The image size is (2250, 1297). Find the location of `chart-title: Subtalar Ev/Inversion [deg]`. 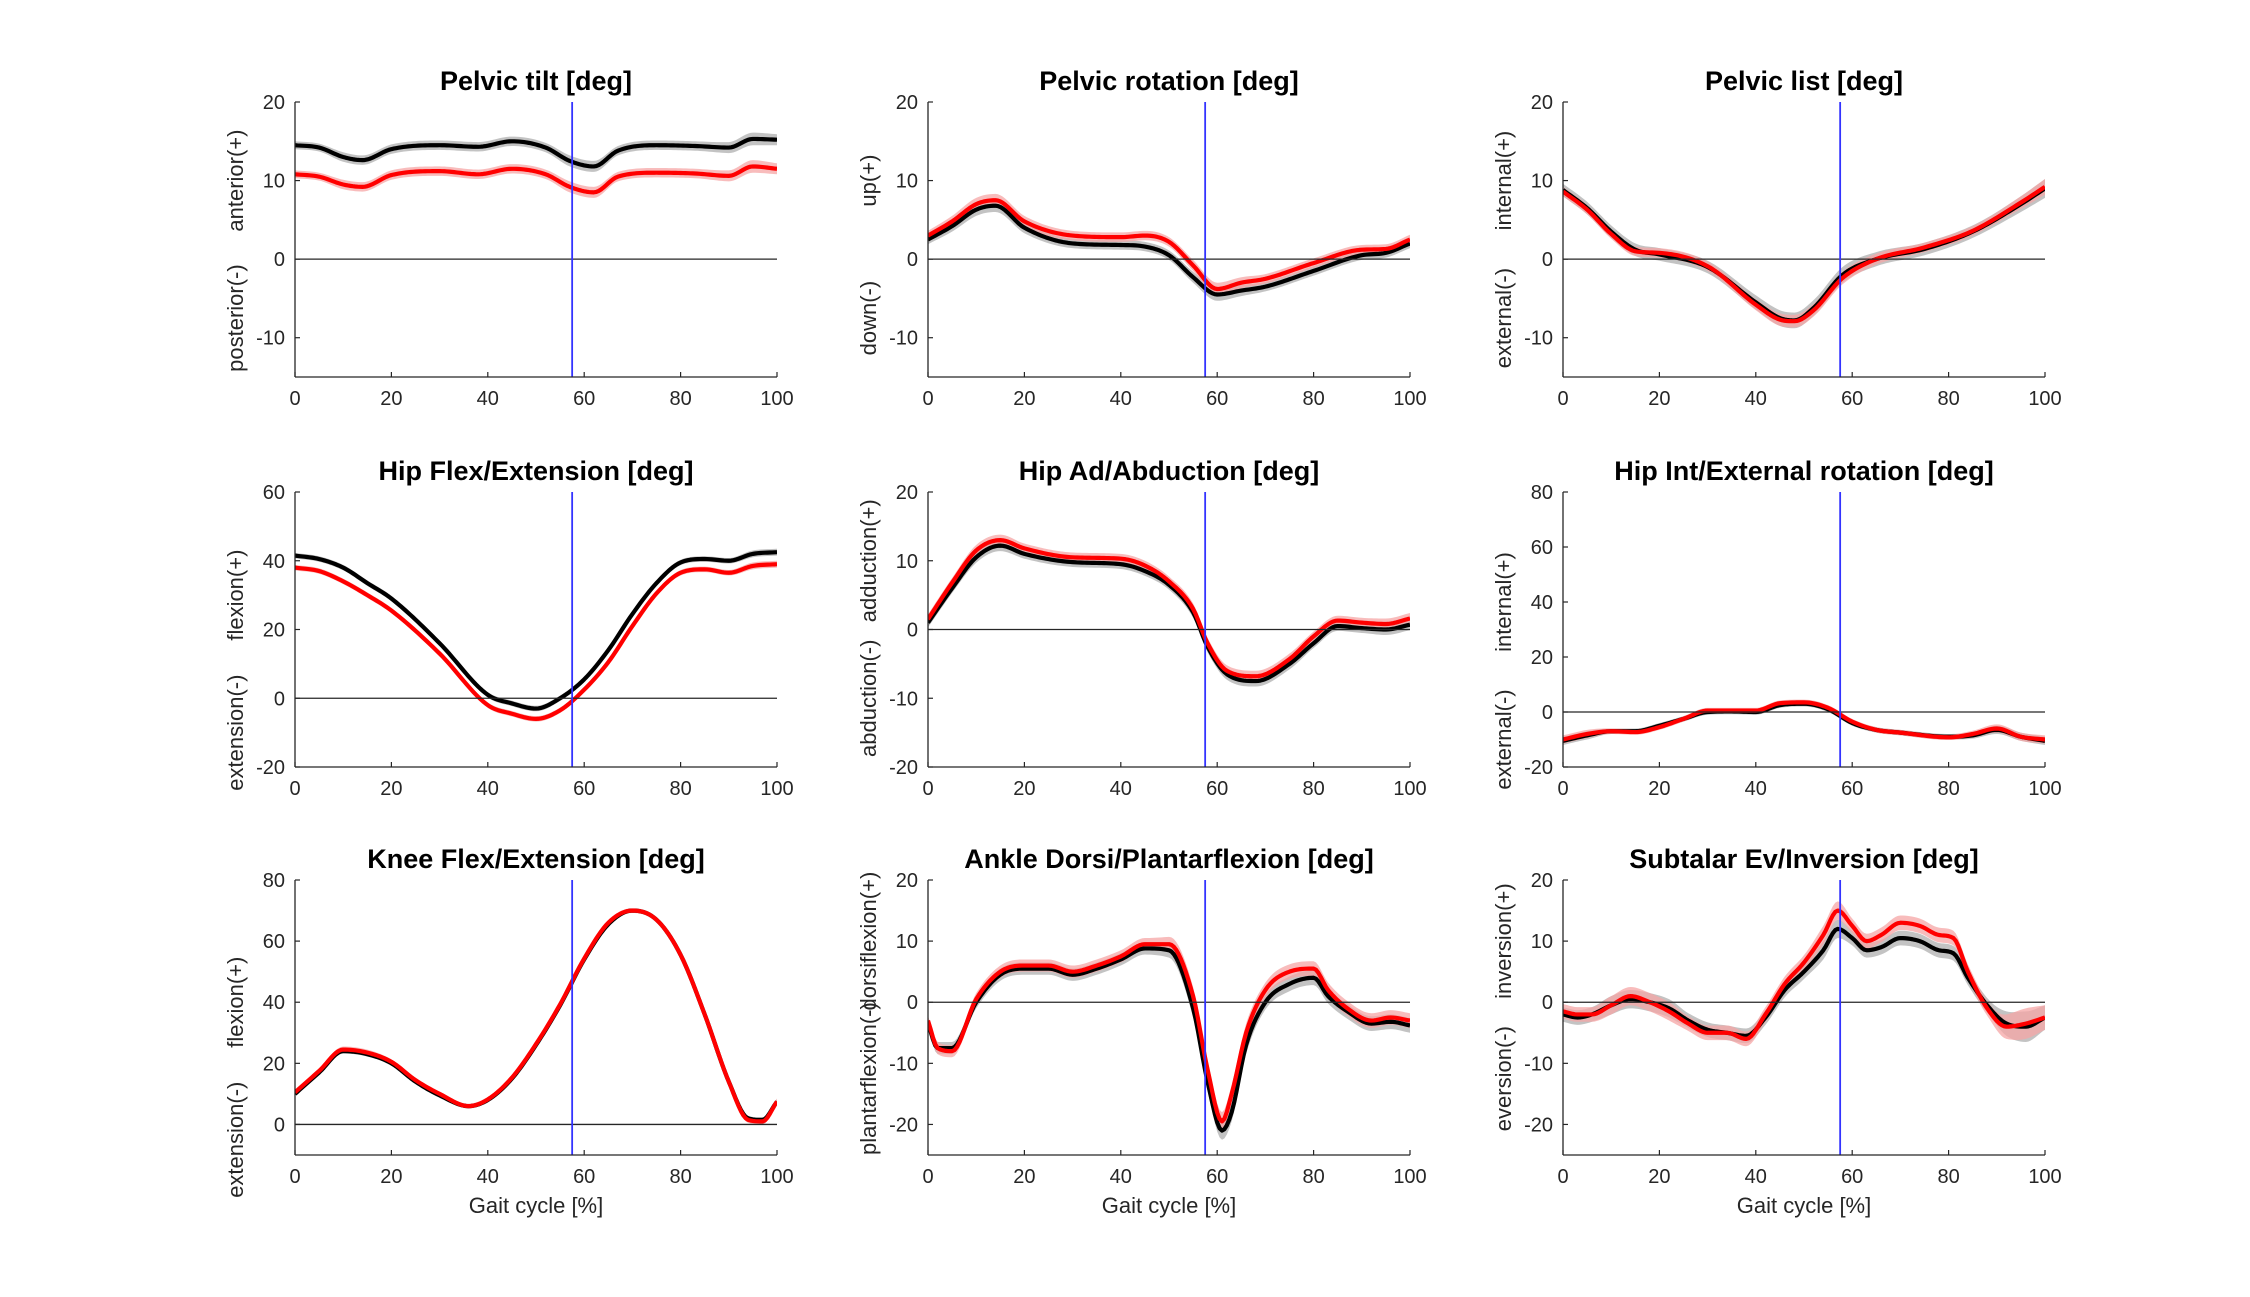

chart-title: Subtalar Ev/Inversion [deg] is located at coordinates (1804, 859).